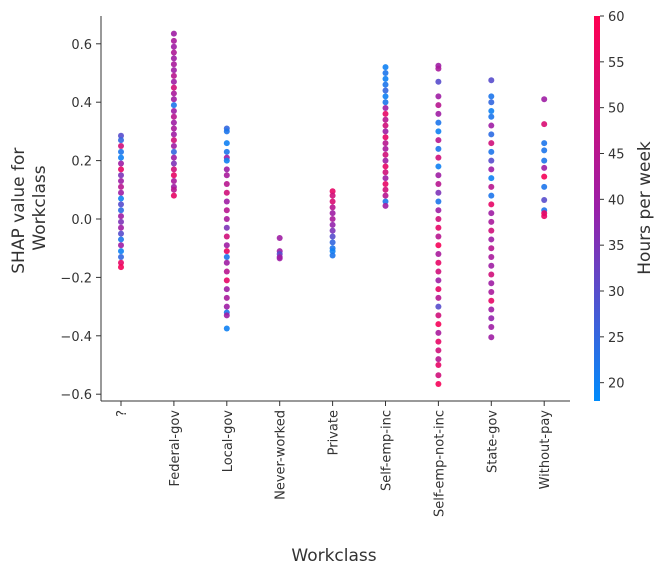  Describe the element at coordinates (81, 162) in the screenshot. I see `y-tick-label: 0.2` at that location.